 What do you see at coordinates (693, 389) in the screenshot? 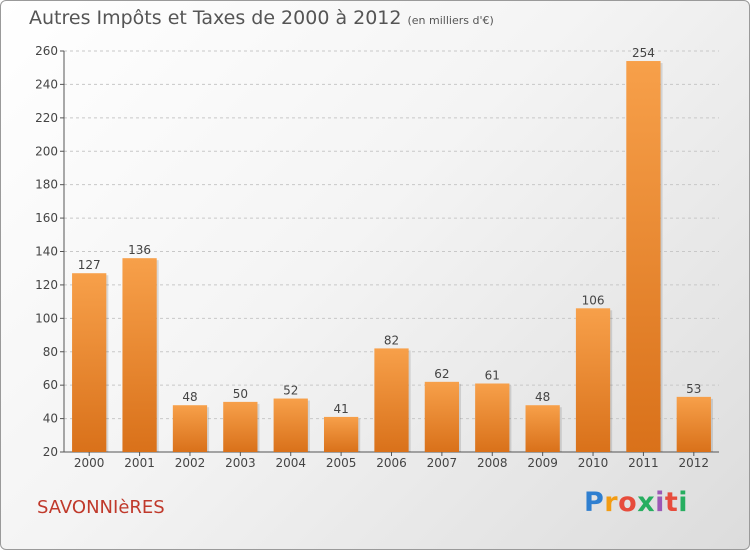
I see `data-label: 53` at bounding box center [693, 389].